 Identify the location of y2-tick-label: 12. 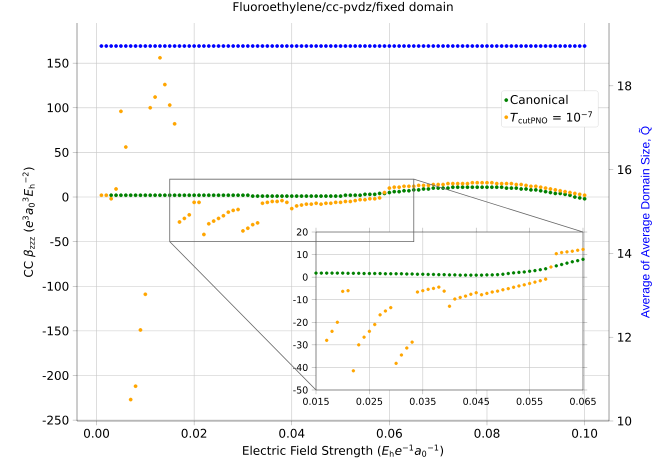
(624, 337).